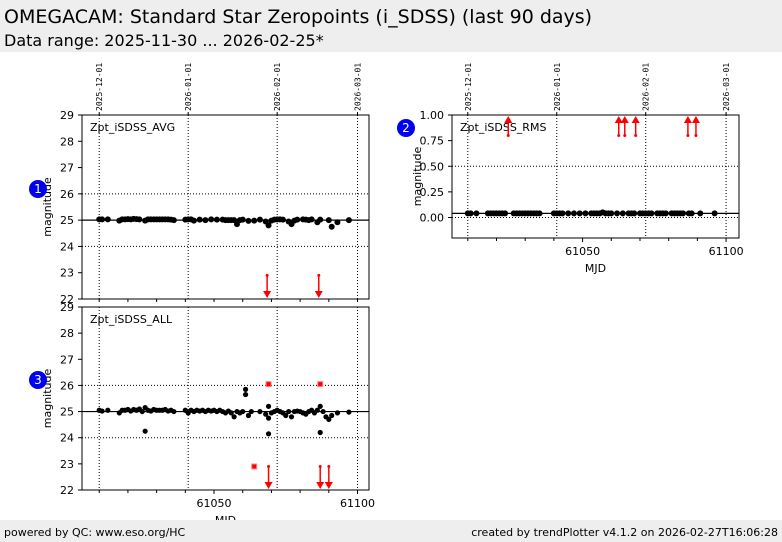 The width and height of the screenshot is (782, 542). Describe the element at coordinates (38, 380) in the screenshot. I see `plot-badge-3: 3` at that location.